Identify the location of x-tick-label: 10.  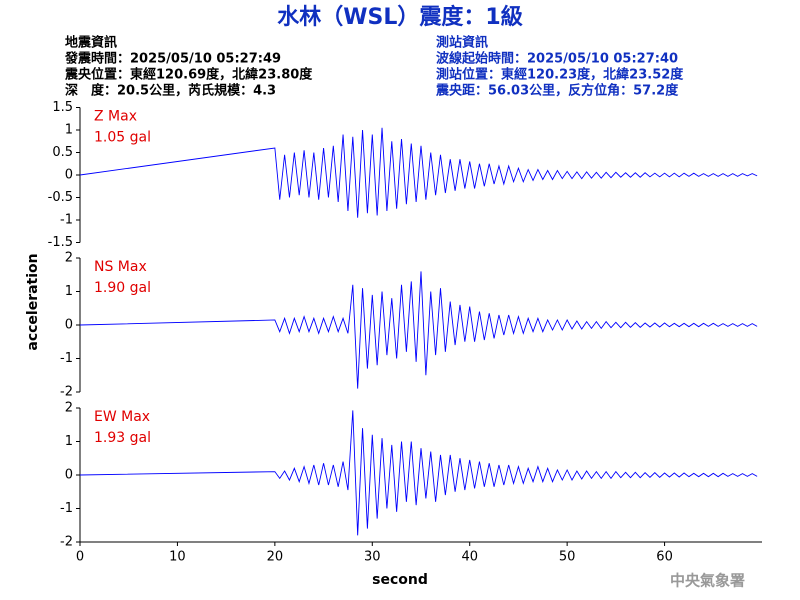
(177, 557).